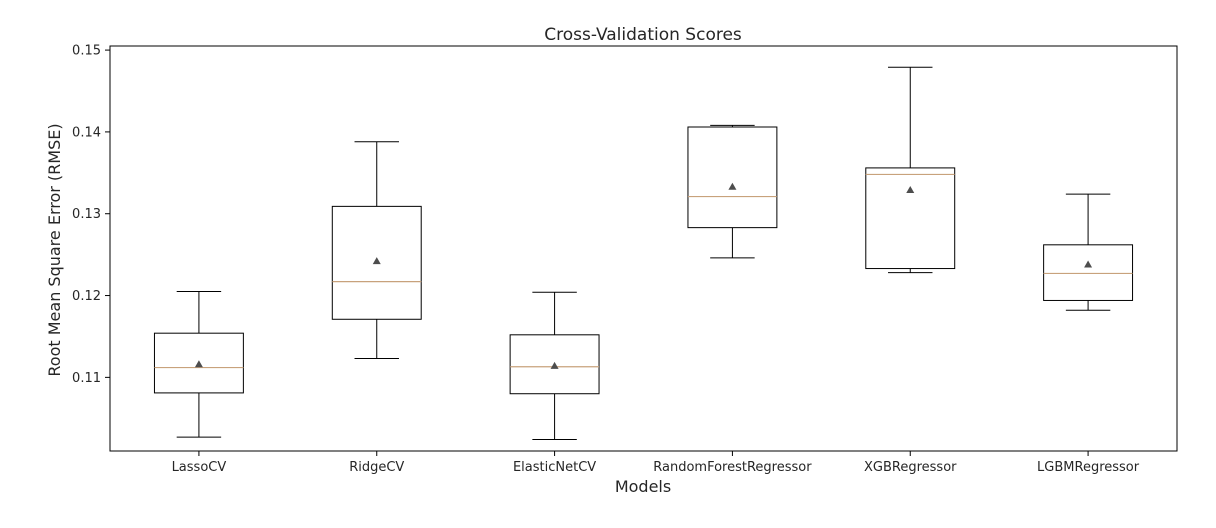 This screenshot has width=1216, height=528. I want to click on x-axis-label: Models, so click(643, 486).